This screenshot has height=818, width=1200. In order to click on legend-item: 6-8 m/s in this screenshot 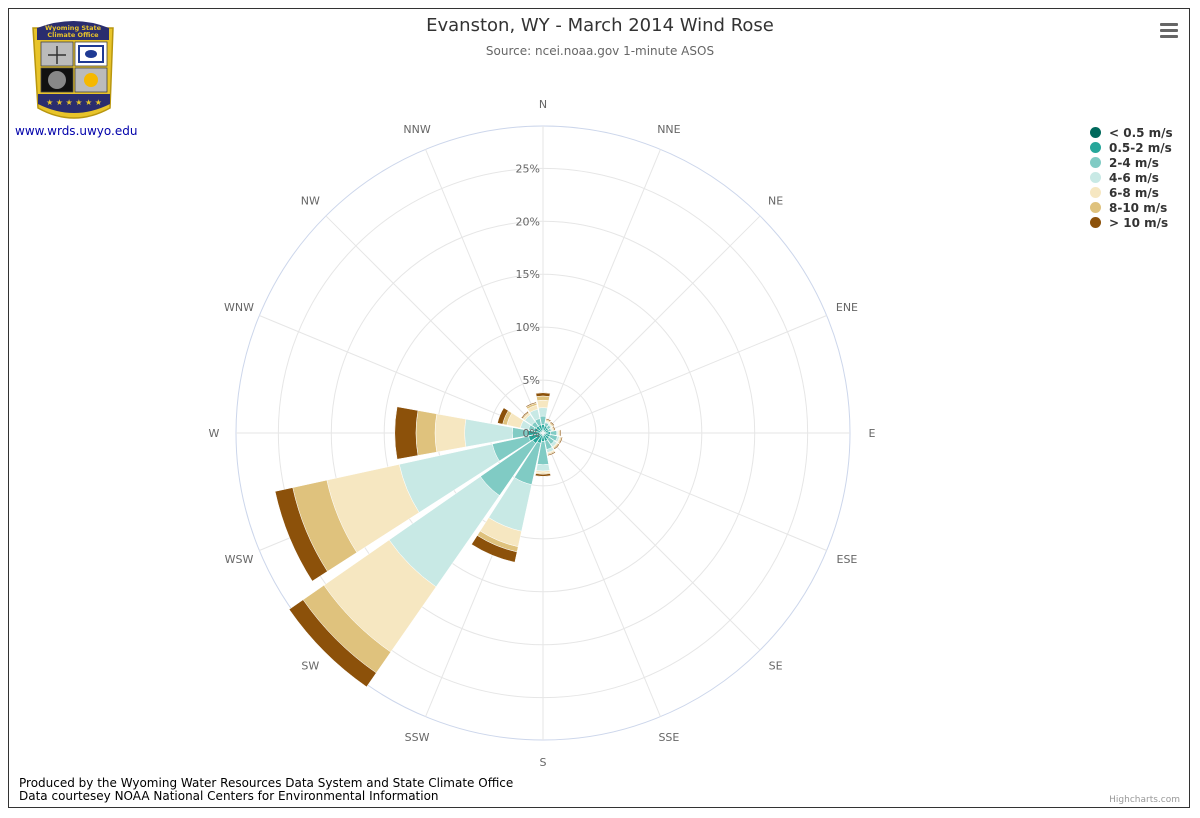, I will do `click(1131, 192)`.